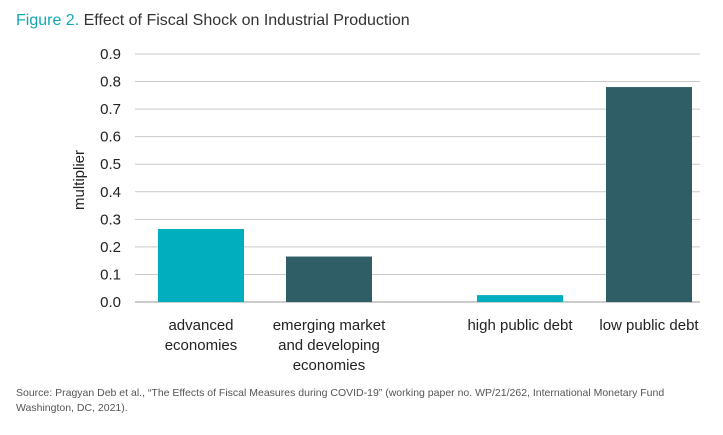 This screenshot has height=435, width=723. Describe the element at coordinates (48, 20) in the screenshot. I see `figure-label: Figure 2.` at that location.